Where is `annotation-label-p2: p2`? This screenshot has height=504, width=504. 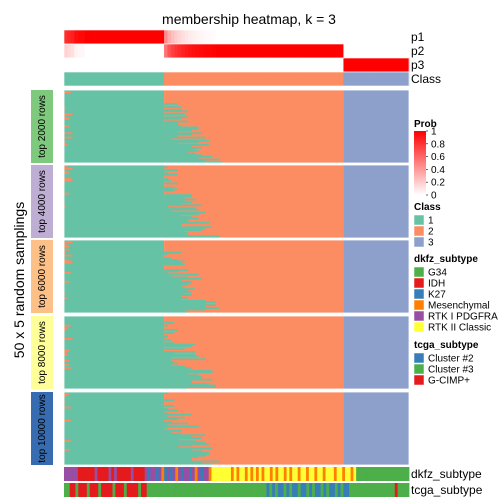 annotation-label-p2: p2 is located at coordinates (418, 51).